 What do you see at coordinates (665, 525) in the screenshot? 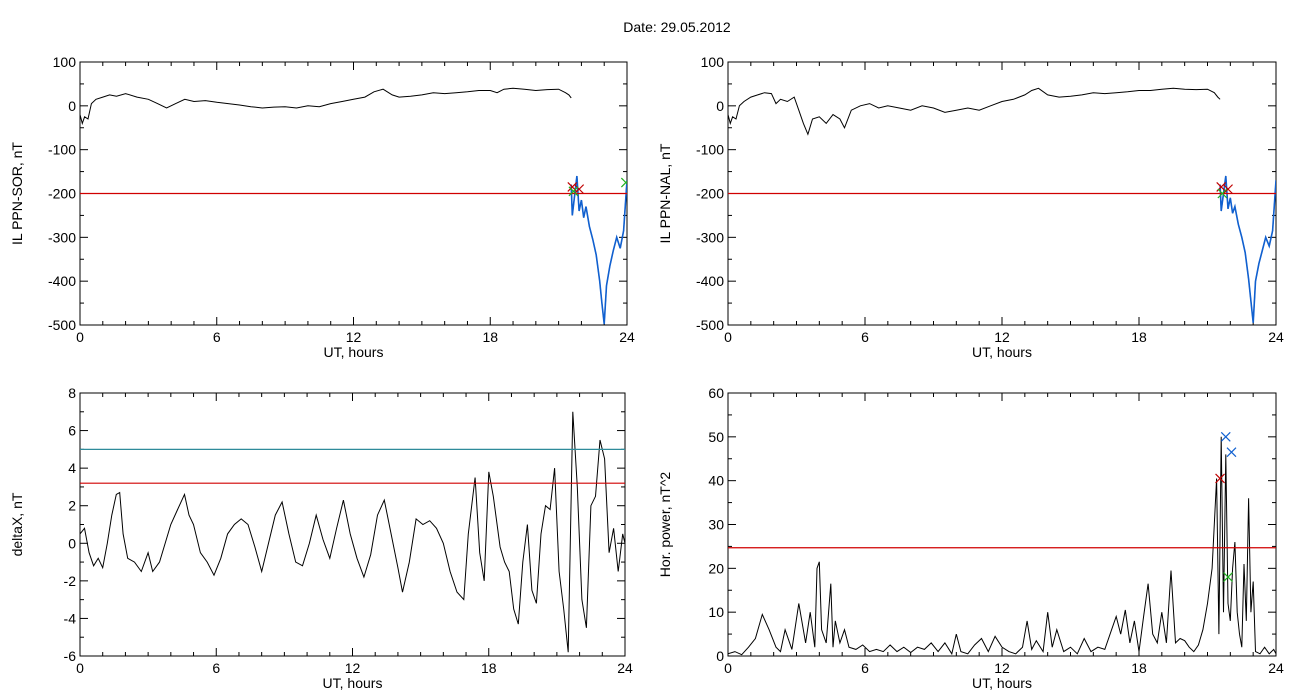
I see `y-axis-label: Hor. power, nT^2` at bounding box center [665, 525].